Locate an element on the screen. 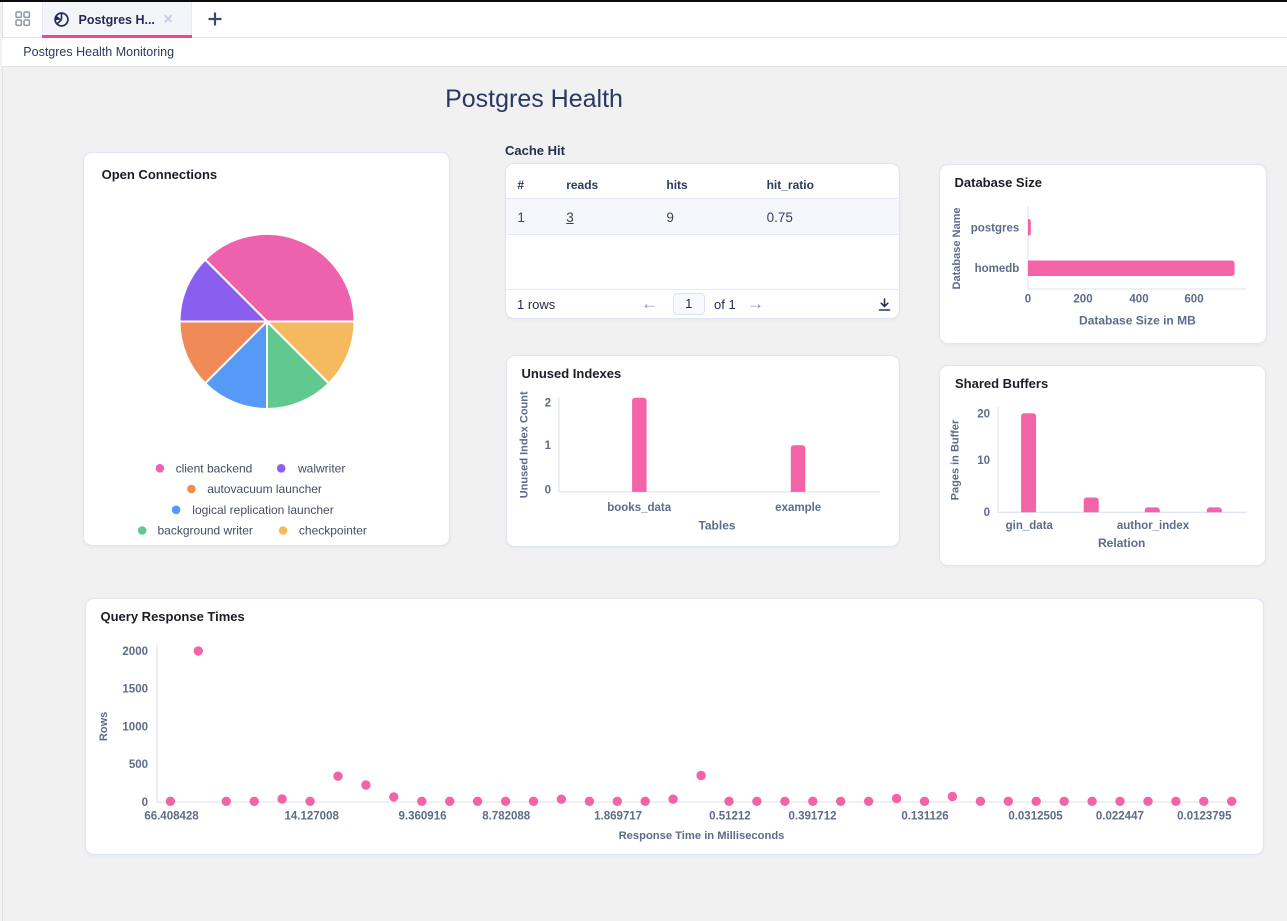 The image size is (1287, 921). svg-text: postgres is located at coordinates (995, 229).